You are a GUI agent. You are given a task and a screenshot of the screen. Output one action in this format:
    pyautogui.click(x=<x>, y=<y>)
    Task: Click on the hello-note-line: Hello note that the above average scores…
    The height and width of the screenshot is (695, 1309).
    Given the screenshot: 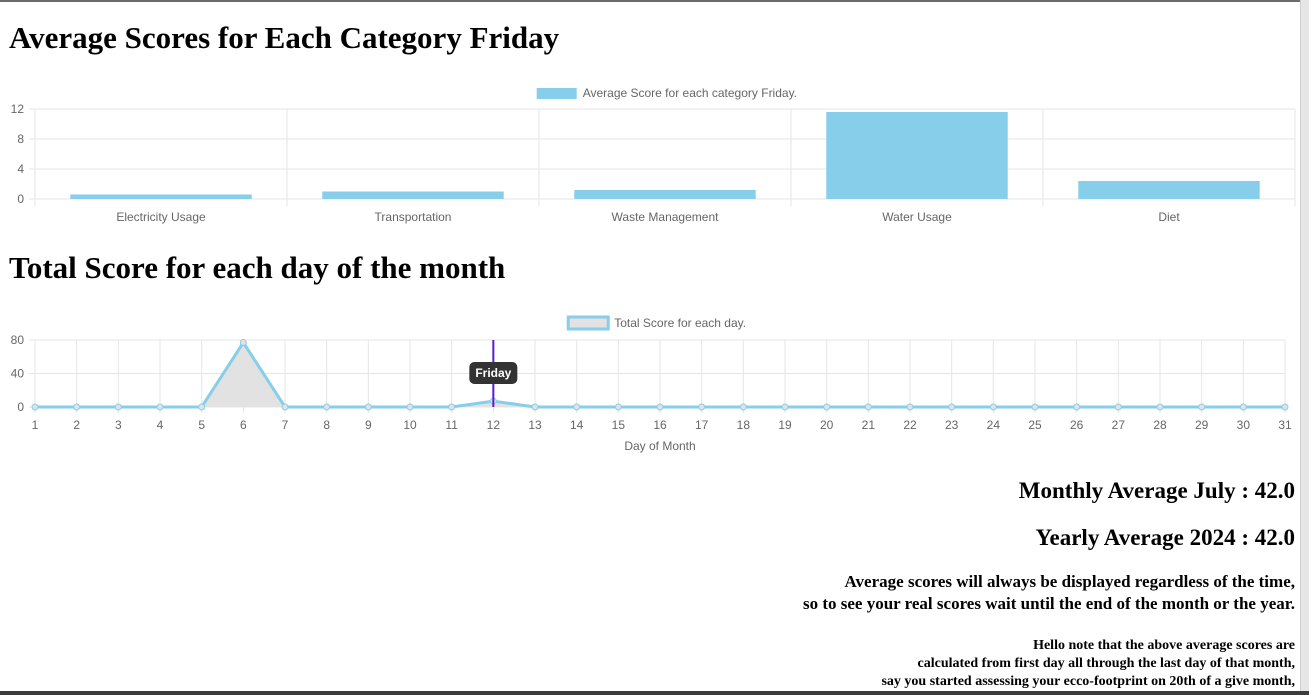 What is the action you would take?
    pyautogui.click(x=1164, y=645)
    